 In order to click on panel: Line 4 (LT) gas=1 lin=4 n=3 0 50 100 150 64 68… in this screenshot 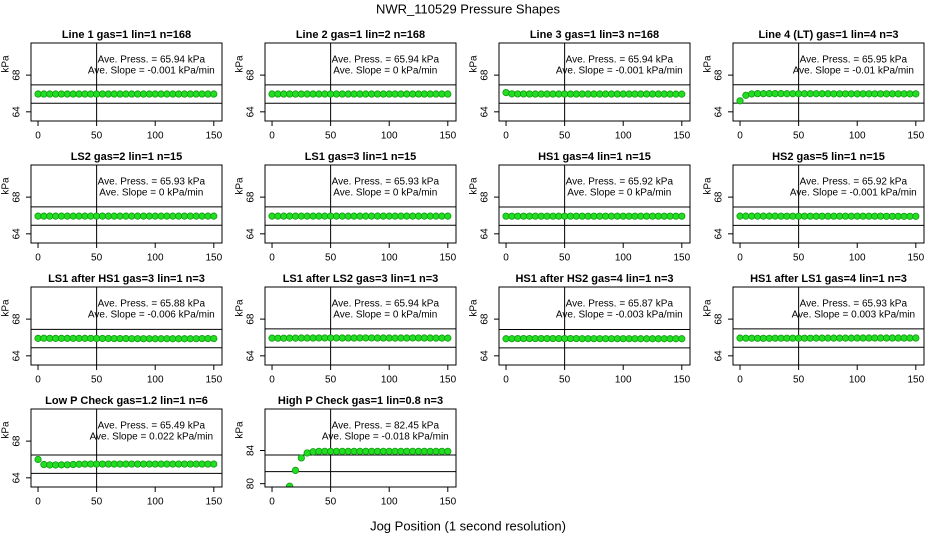, I will do `click(814, 85)`.